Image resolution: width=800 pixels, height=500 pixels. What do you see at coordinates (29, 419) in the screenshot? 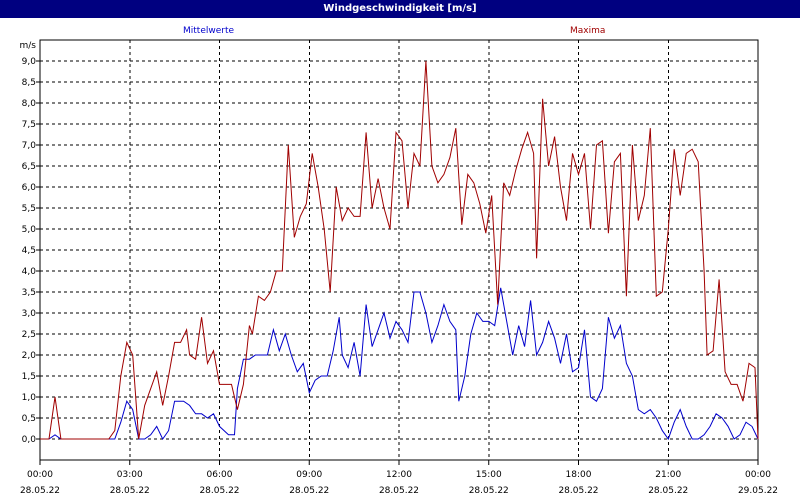
I see `y-tick-label: 0,5` at bounding box center [29, 419].